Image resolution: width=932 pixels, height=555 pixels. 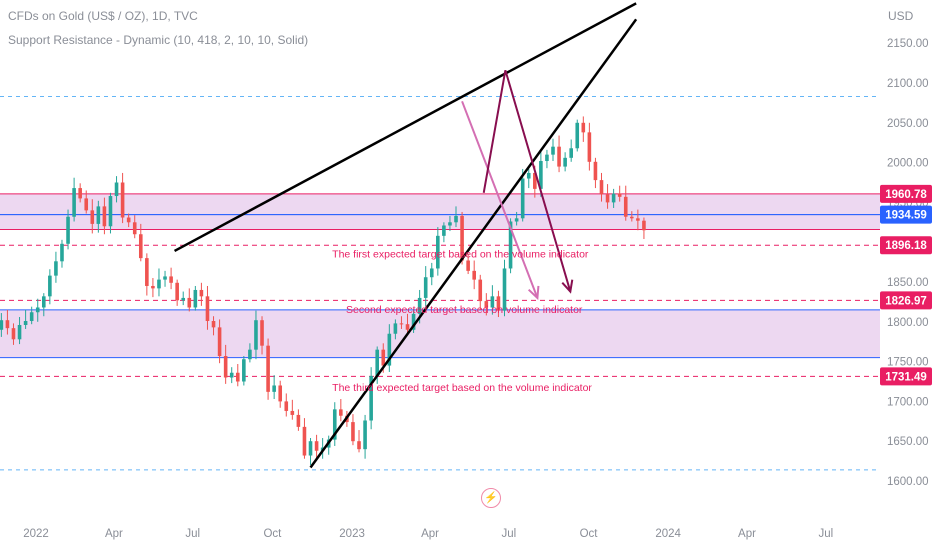 What do you see at coordinates (192, 534) in the screenshot?
I see `x-tick-label: Jul` at bounding box center [192, 534].